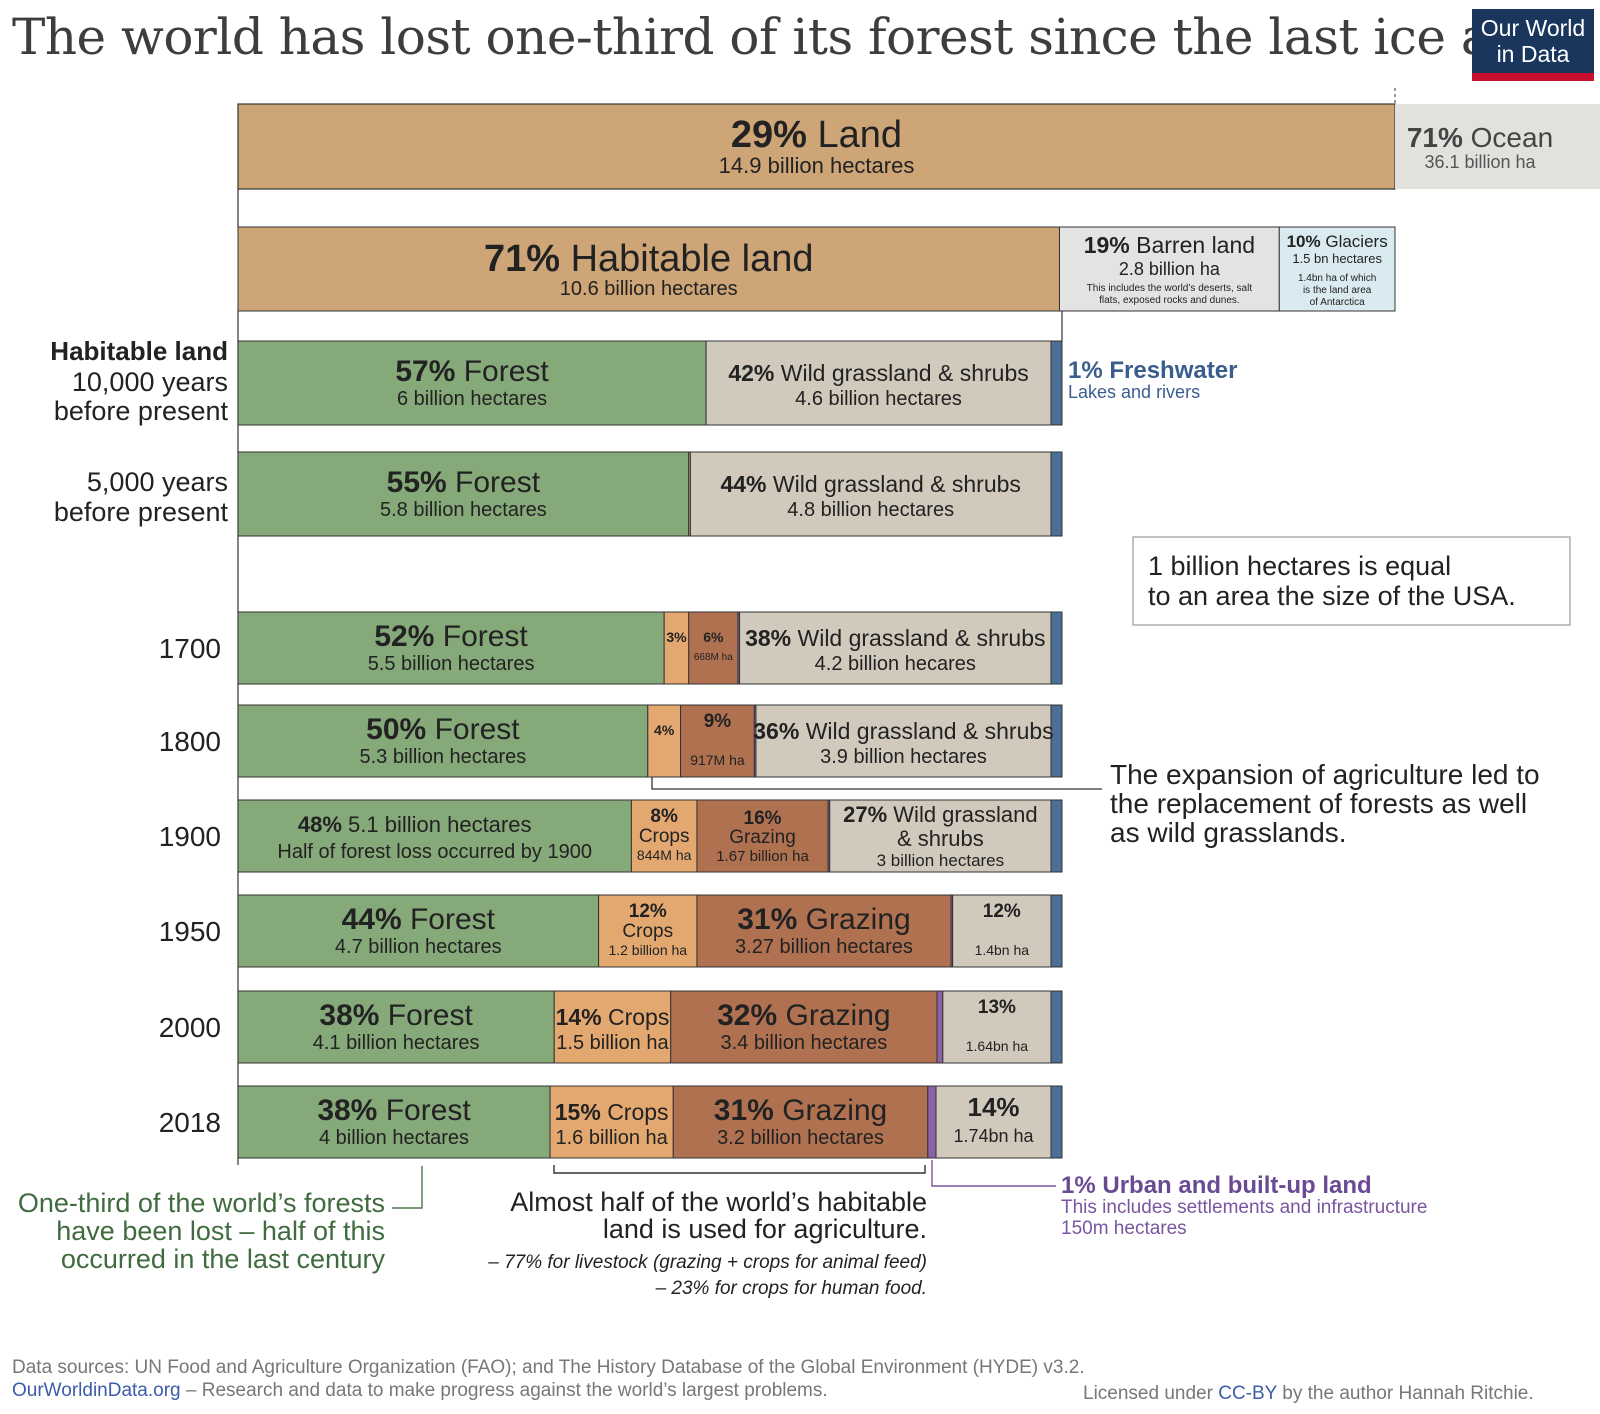  What do you see at coordinates (1337, 290) in the screenshot?
I see `glaciers-note-2: is the land area` at bounding box center [1337, 290].